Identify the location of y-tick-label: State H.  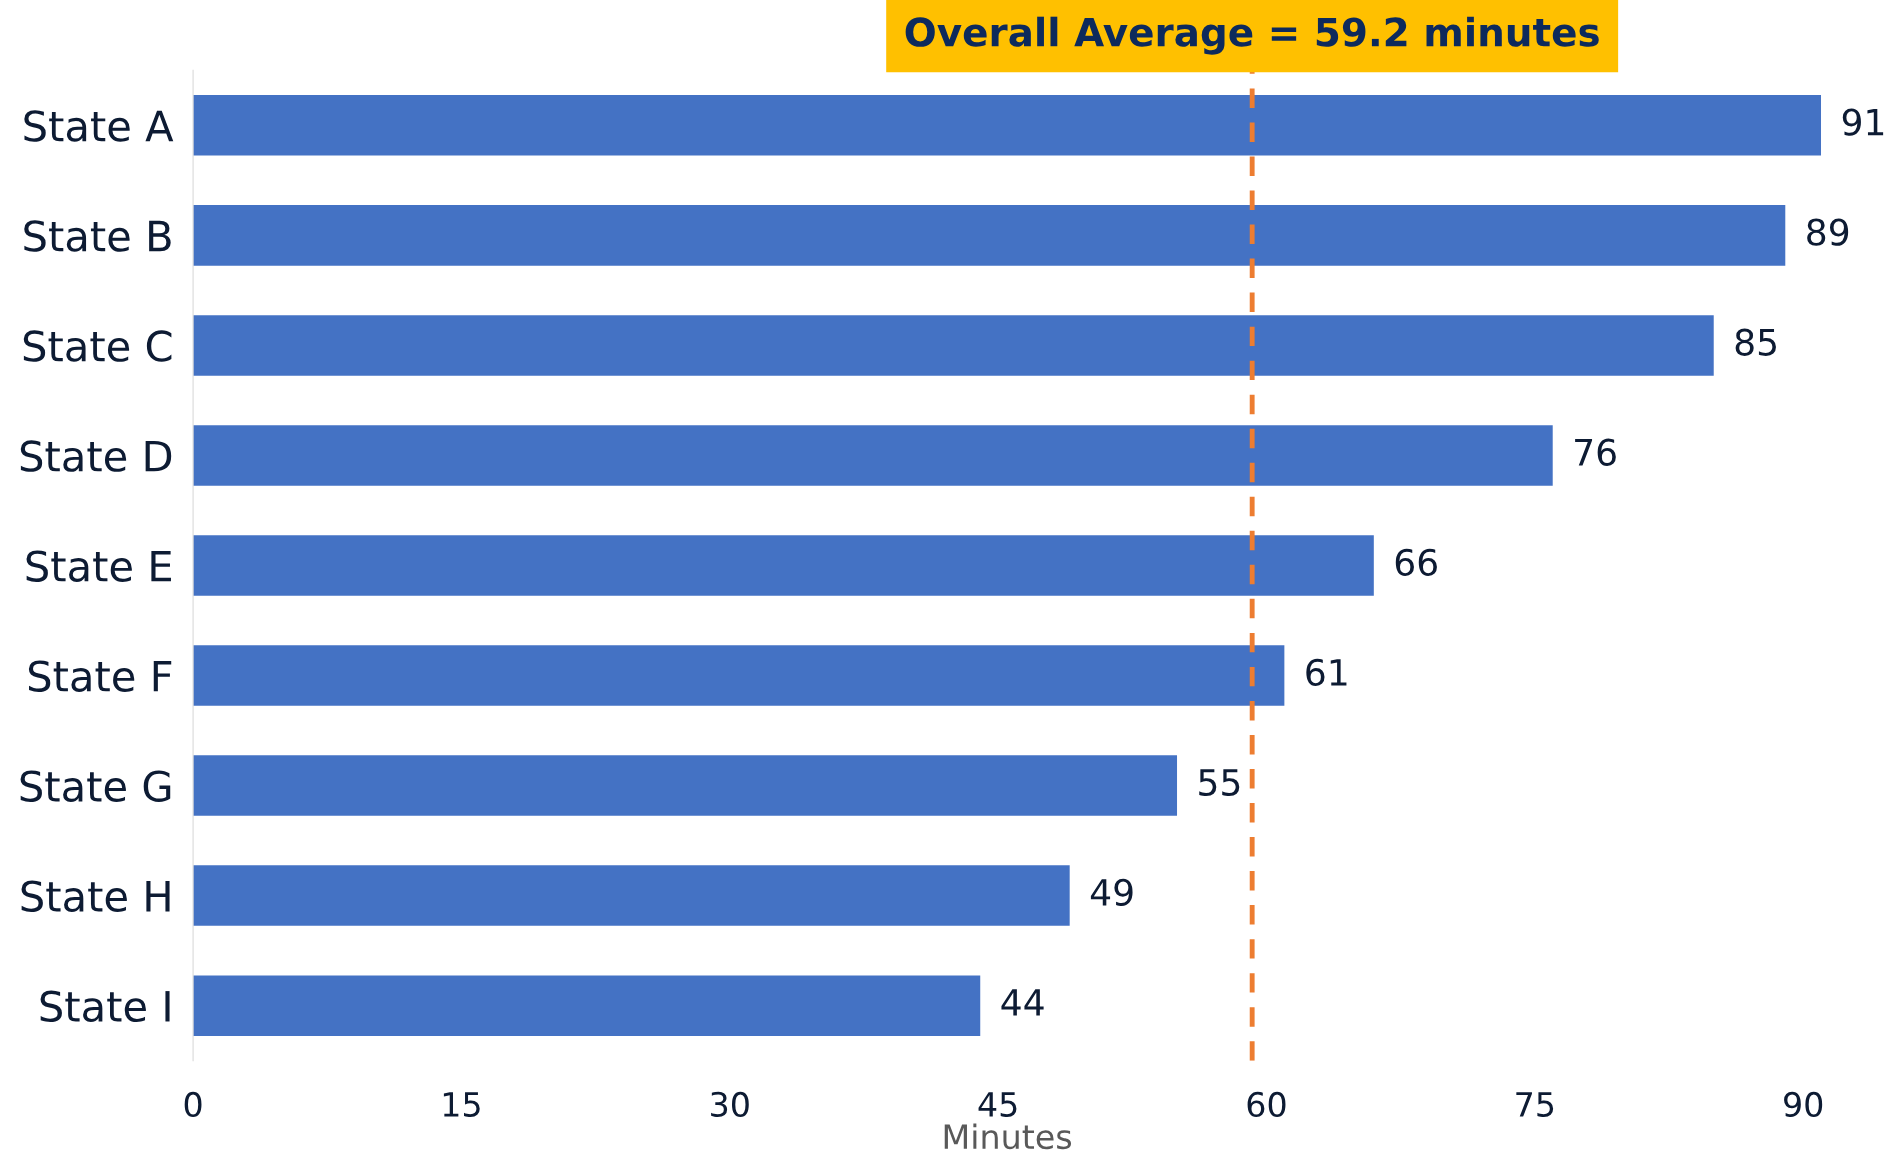
(95, 896).